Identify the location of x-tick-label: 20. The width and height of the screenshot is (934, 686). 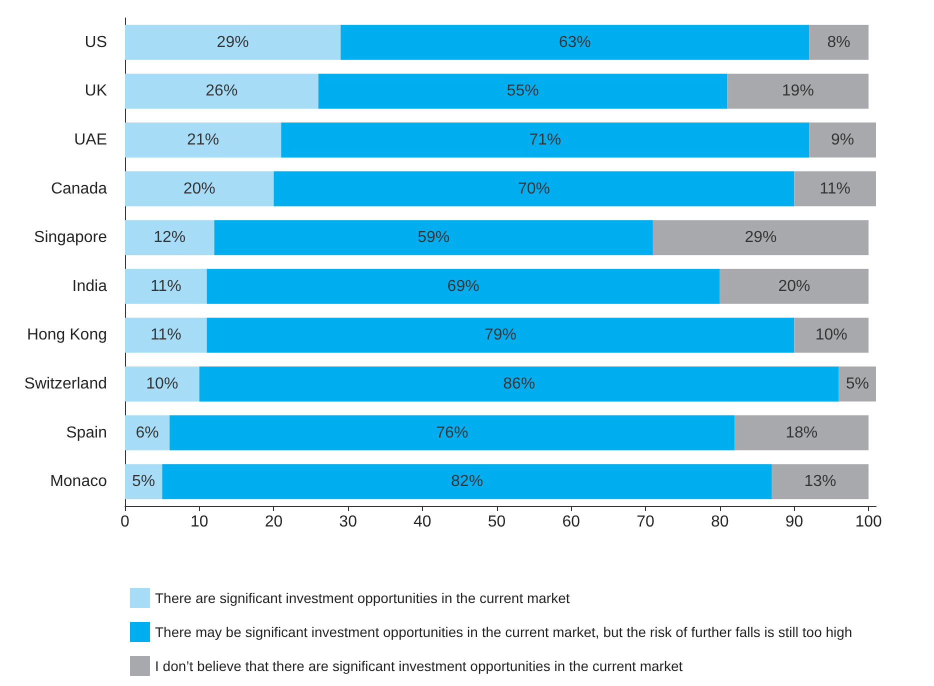
(273, 522).